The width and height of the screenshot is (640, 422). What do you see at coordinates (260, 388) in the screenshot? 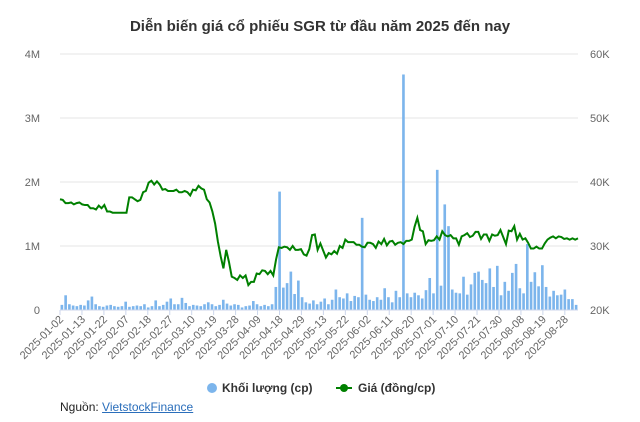
I see `legend-item-volume: Khối lượng (cp)` at bounding box center [260, 388].